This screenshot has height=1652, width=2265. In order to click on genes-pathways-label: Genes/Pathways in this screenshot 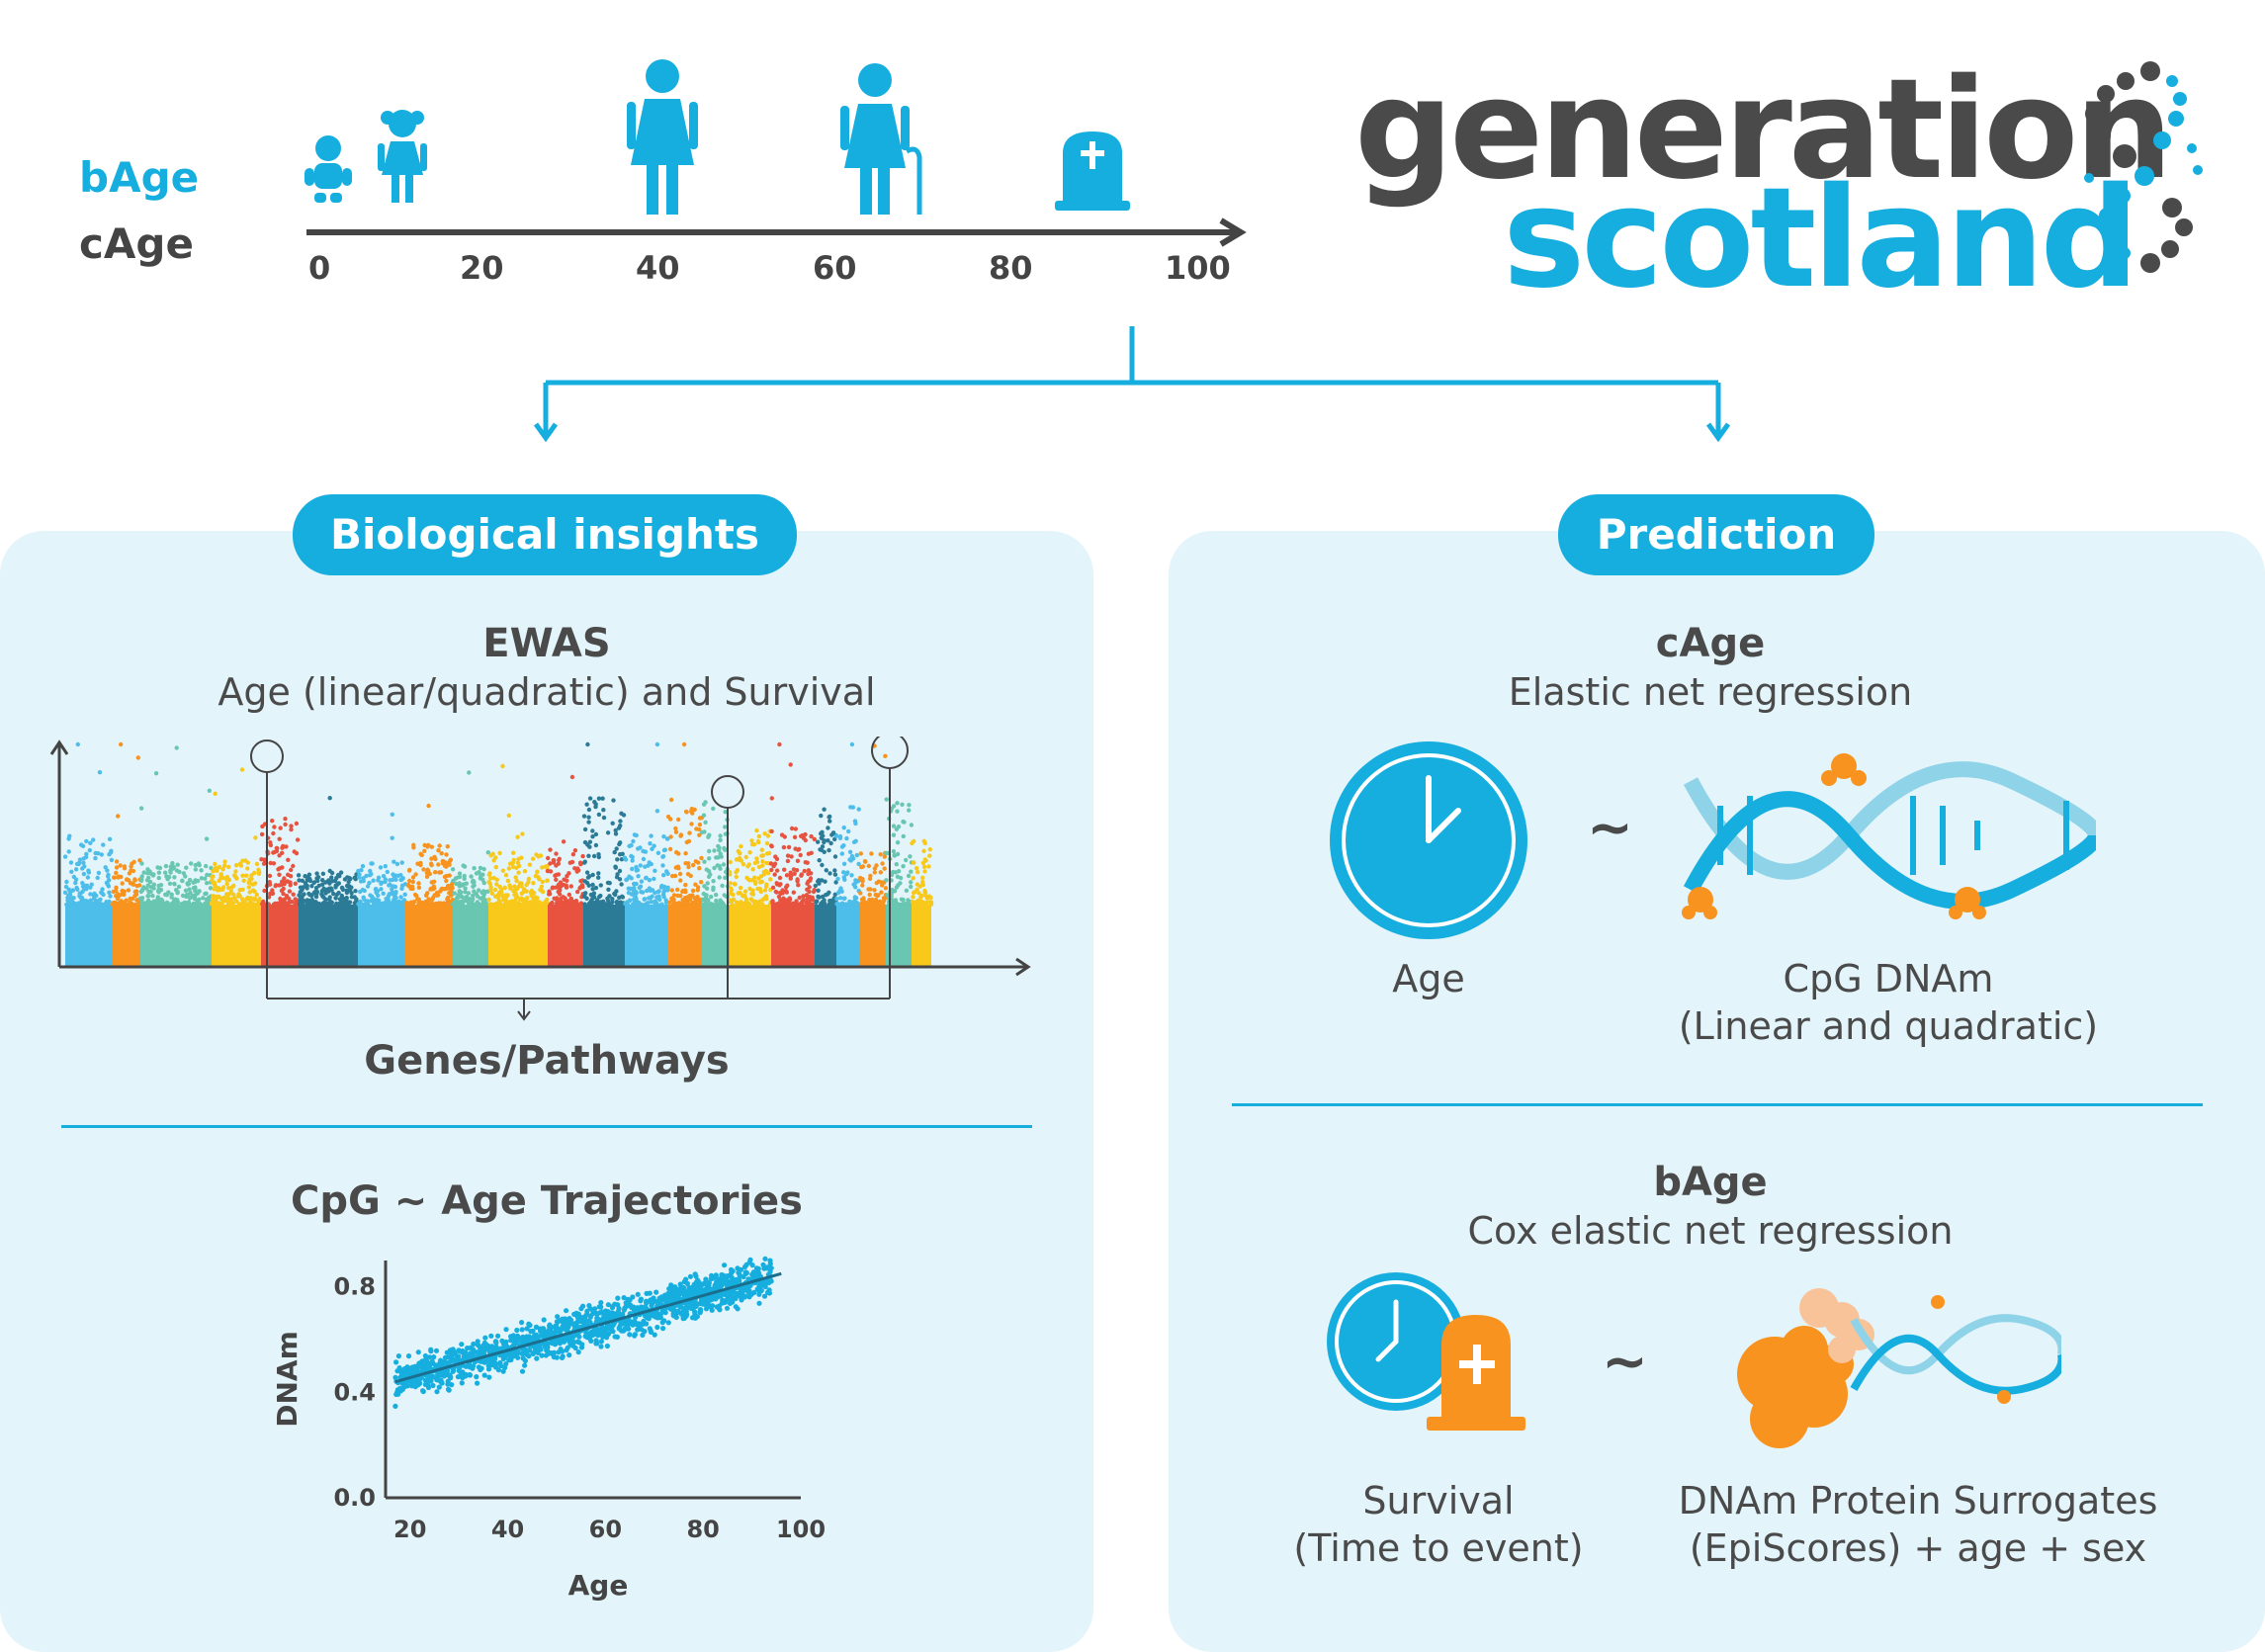, I will do `click(547, 1061)`.